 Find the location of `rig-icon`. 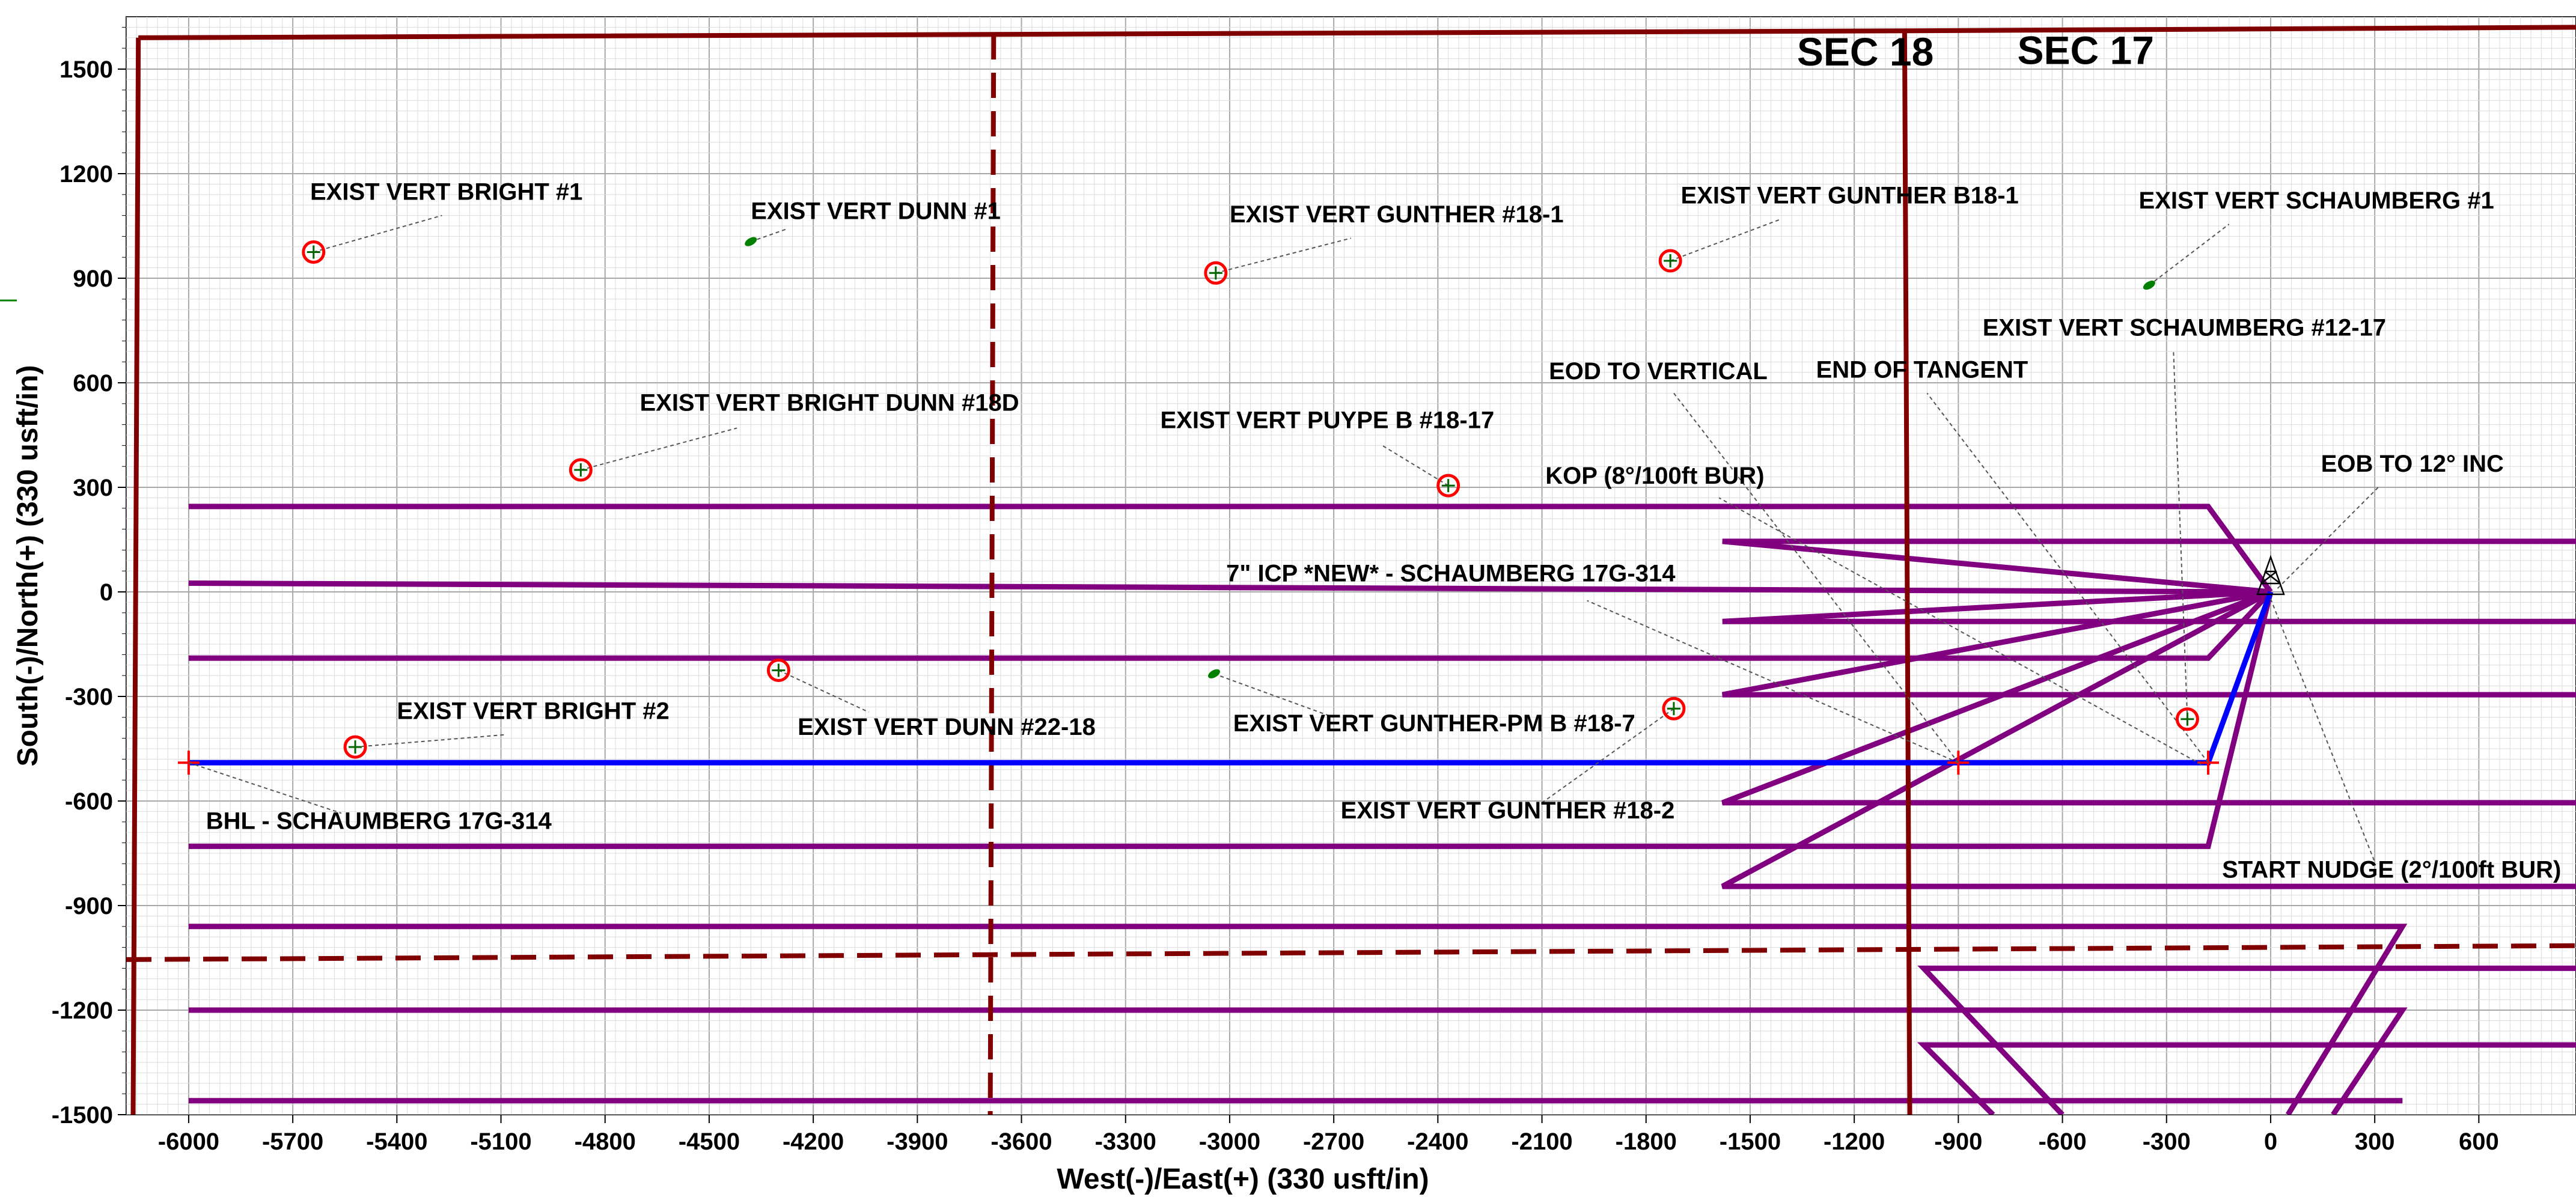

rig-icon is located at coordinates (2270, 575).